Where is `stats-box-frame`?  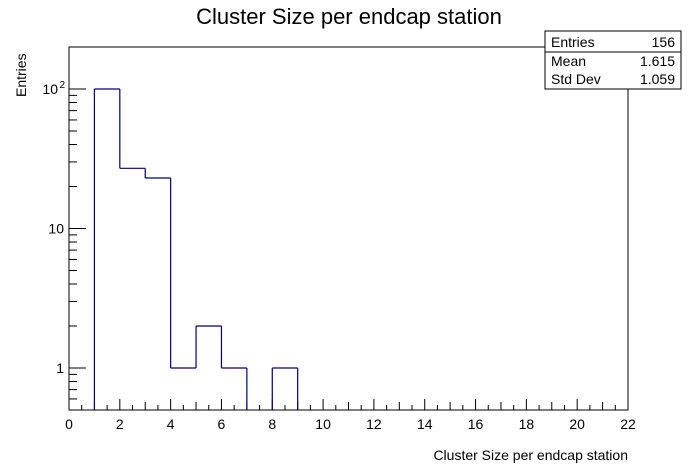 stats-box-frame is located at coordinates (613, 60).